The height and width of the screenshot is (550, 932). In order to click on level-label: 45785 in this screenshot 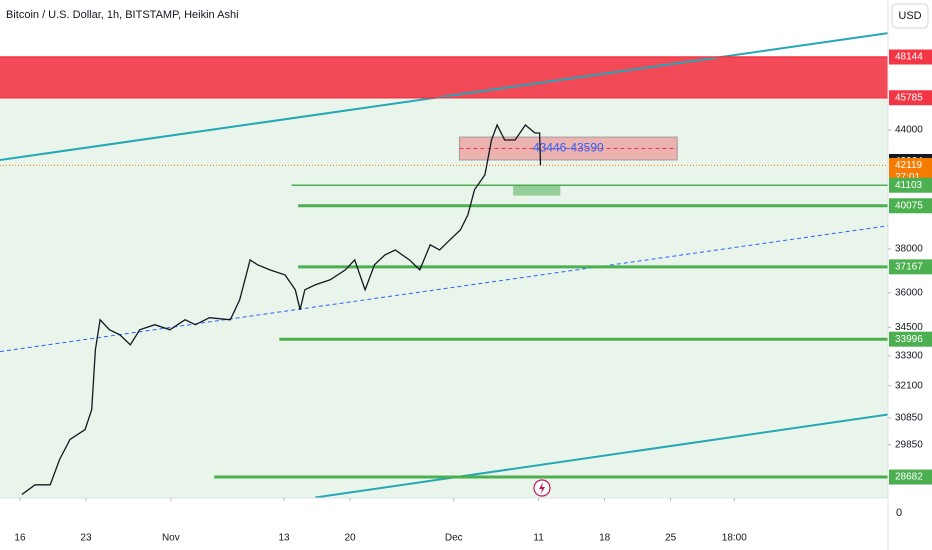, I will do `click(909, 97)`.